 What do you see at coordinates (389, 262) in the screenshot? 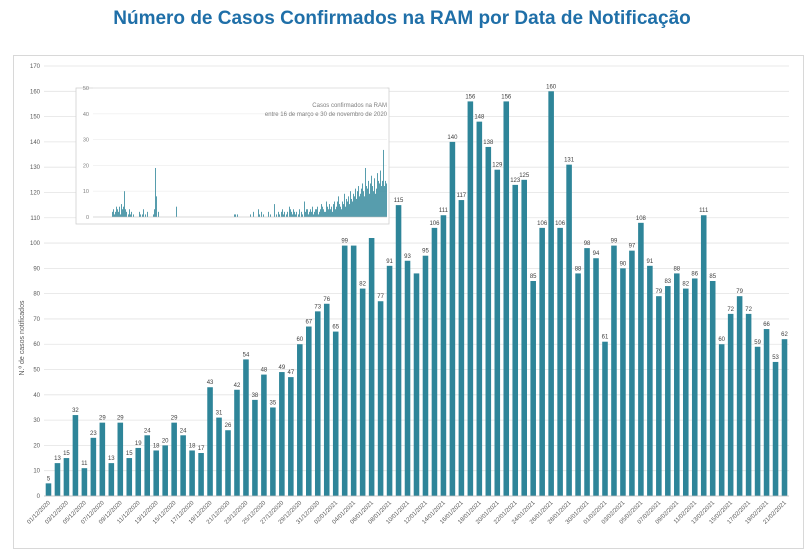
I see `bar-data-label: 91` at bounding box center [389, 262].